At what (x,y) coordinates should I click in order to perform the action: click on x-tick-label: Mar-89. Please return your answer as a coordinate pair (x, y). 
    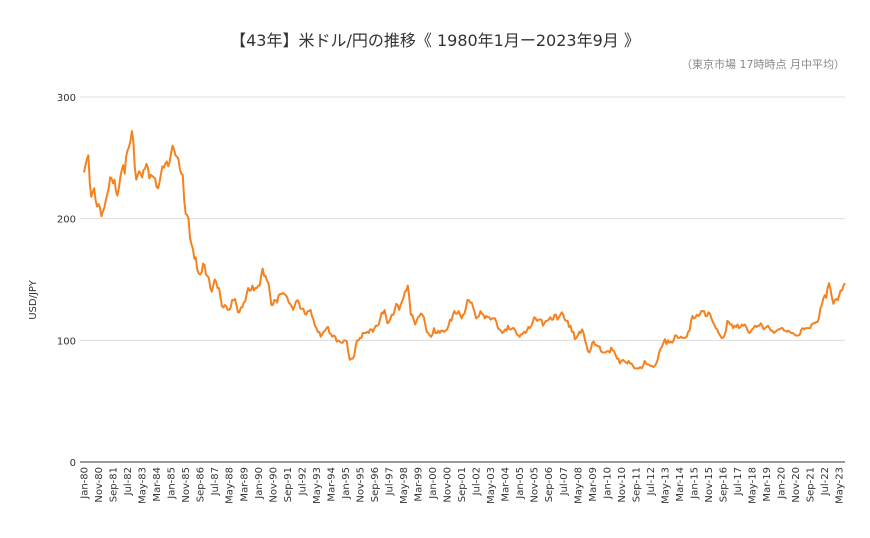
    Looking at the image, I should click on (244, 484).